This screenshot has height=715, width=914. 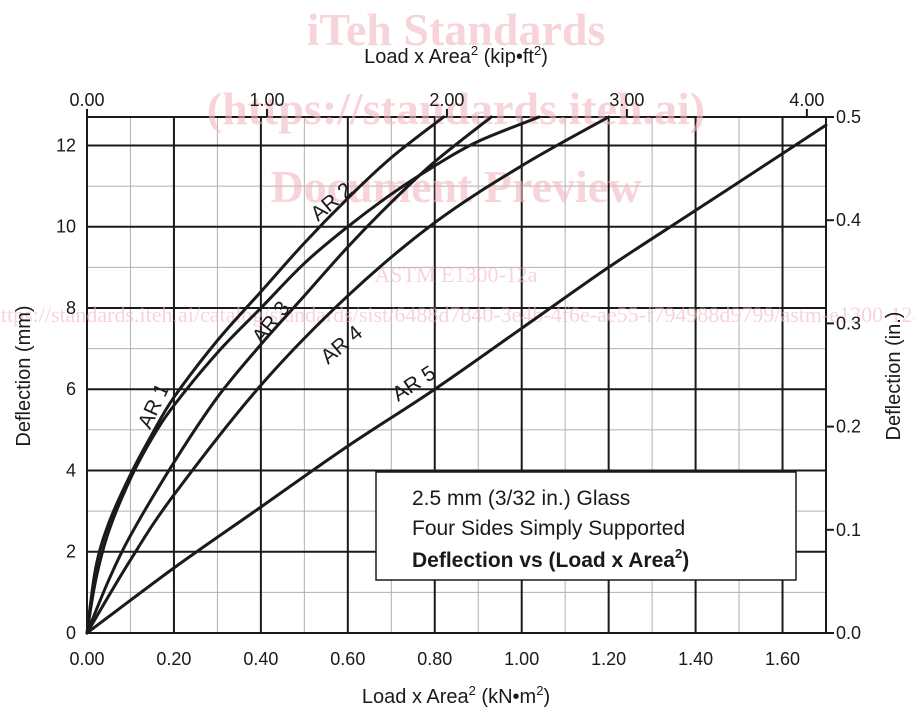 I want to click on y-right-tick-label: 0.0, so click(x=848, y=633).